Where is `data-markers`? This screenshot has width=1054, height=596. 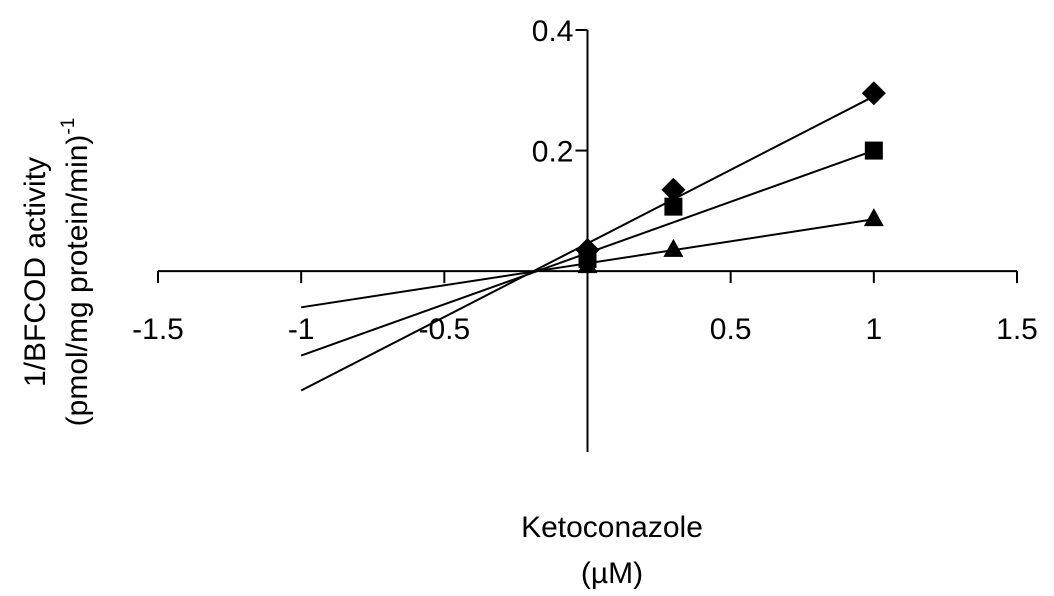 data-markers is located at coordinates (730, 177).